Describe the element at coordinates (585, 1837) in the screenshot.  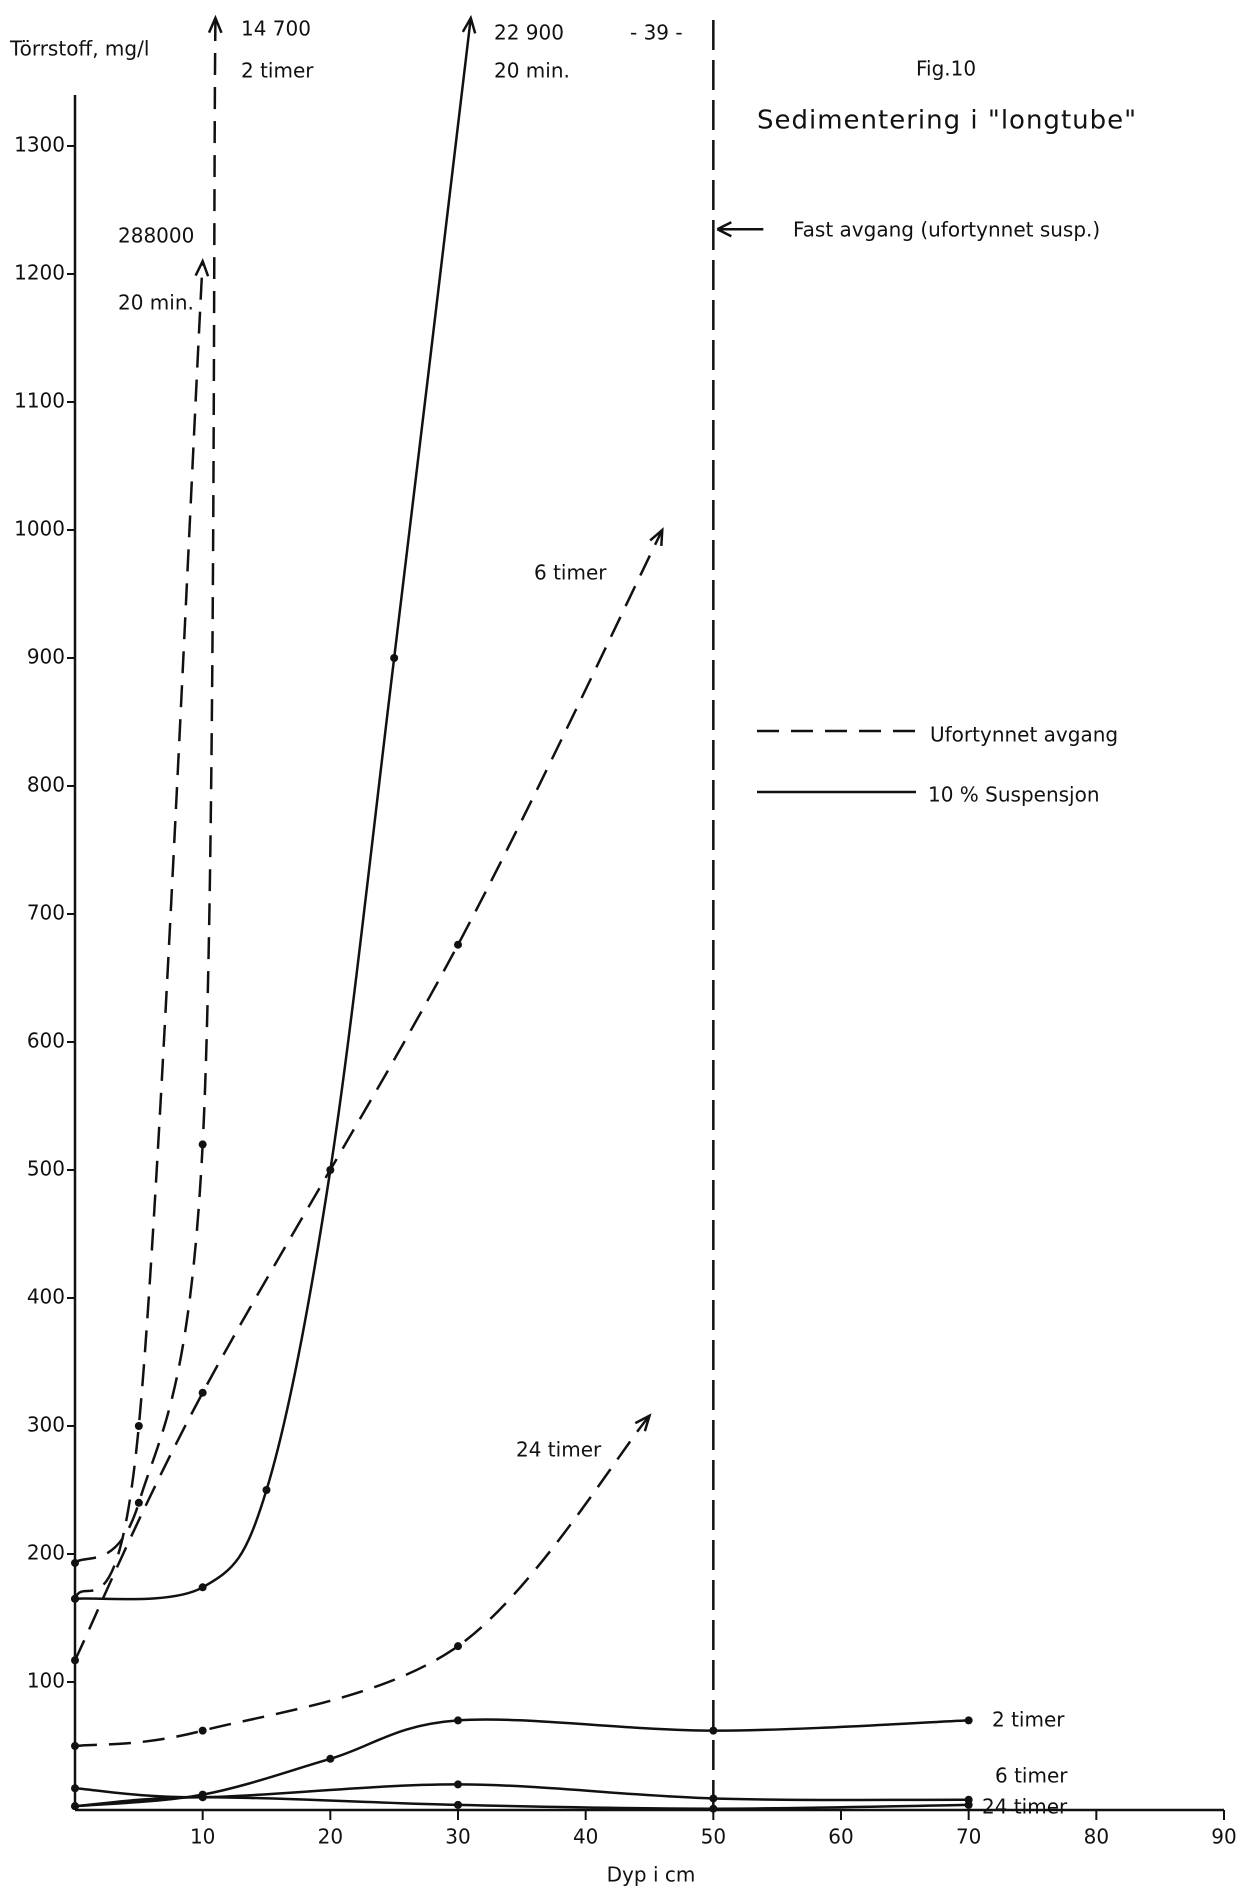
I see `x-tick-label: 40` at that location.